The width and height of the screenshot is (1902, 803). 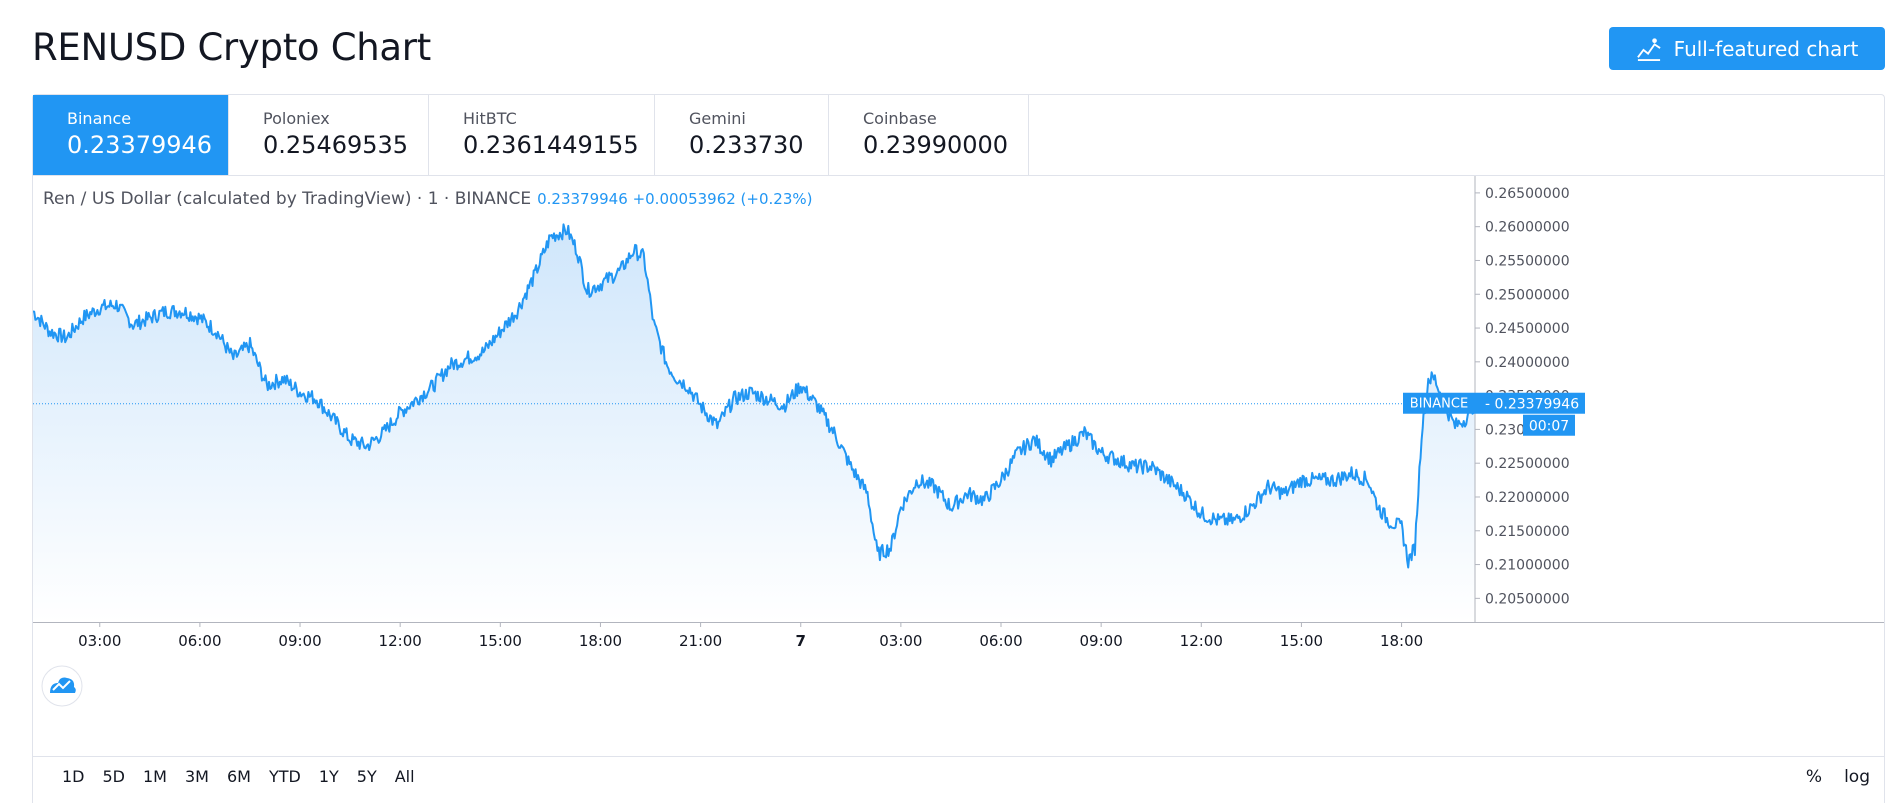 I want to click on y-tick-label: 0.25000000, so click(x=1527, y=295).